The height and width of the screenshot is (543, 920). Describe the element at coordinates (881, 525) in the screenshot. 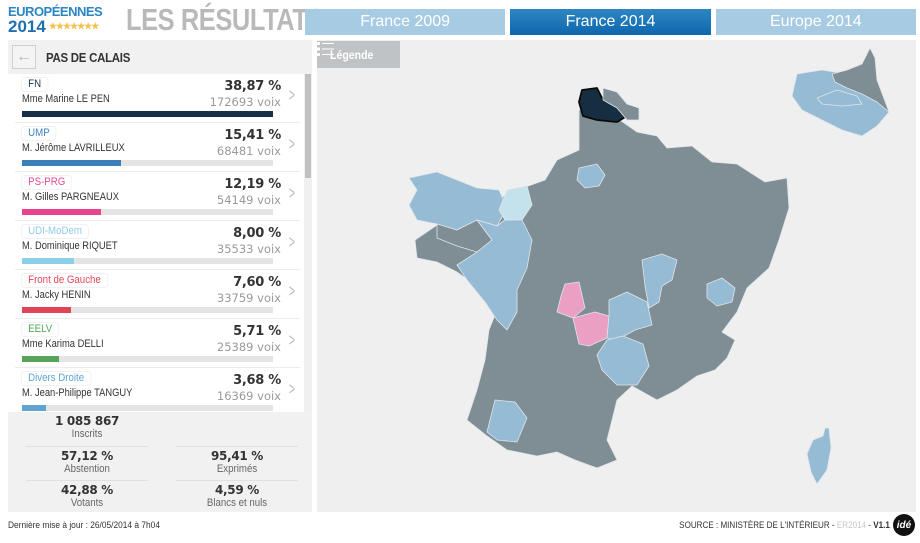

I see `version: V1.1` at that location.